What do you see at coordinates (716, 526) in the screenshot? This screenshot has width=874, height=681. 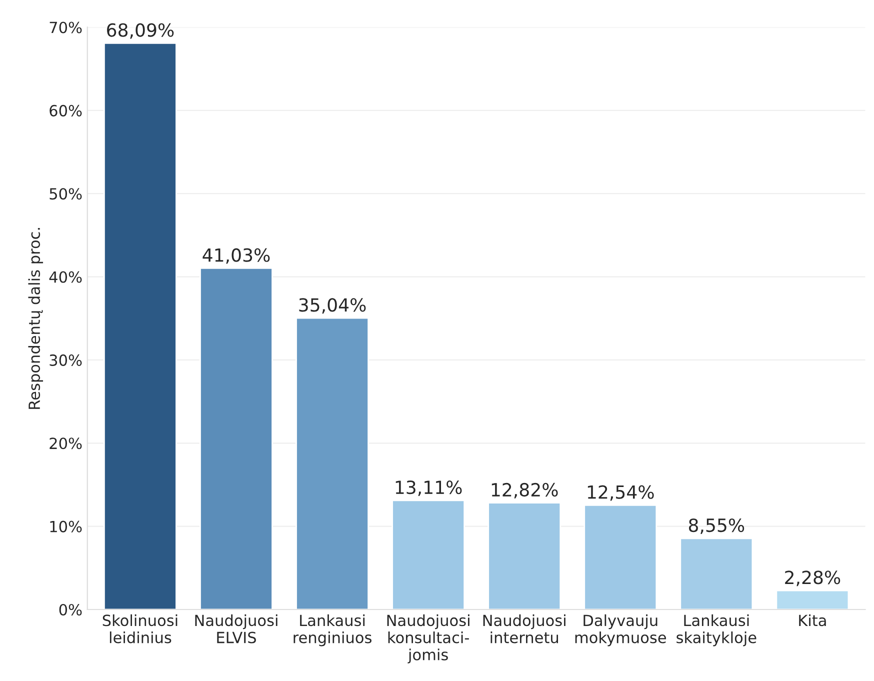 I see `data-label: 8,55%` at bounding box center [716, 526].